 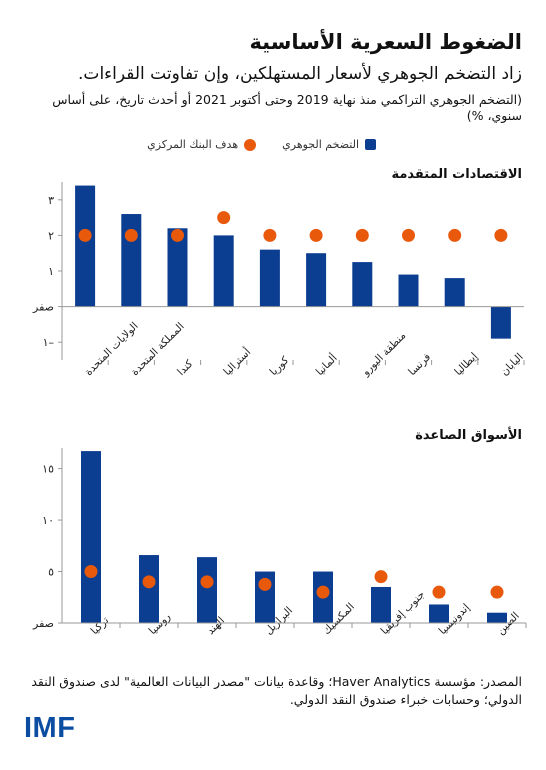 I want to click on y-tick-label: ١–, so click(x=48, y=342).